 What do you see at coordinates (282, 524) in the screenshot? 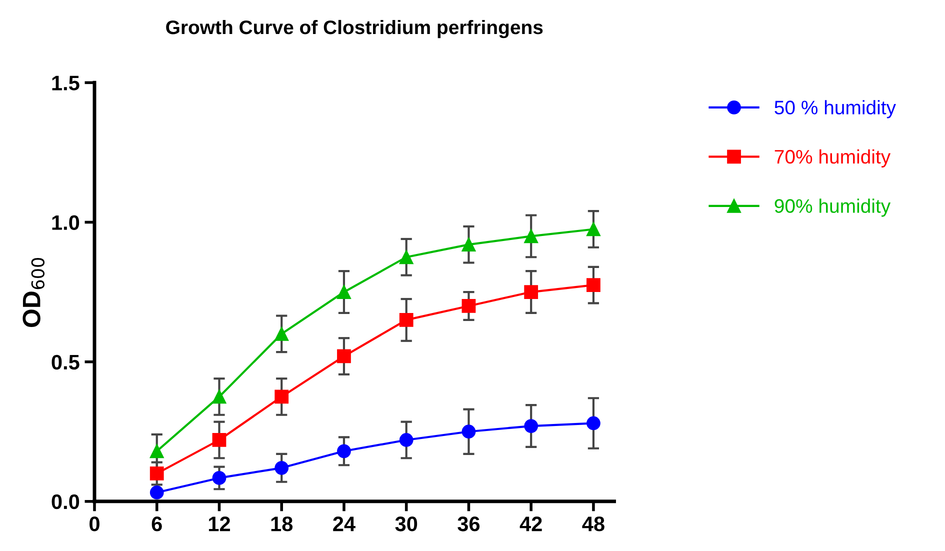
I see `x-tick-label: 18` at bounding box center [282, 524].